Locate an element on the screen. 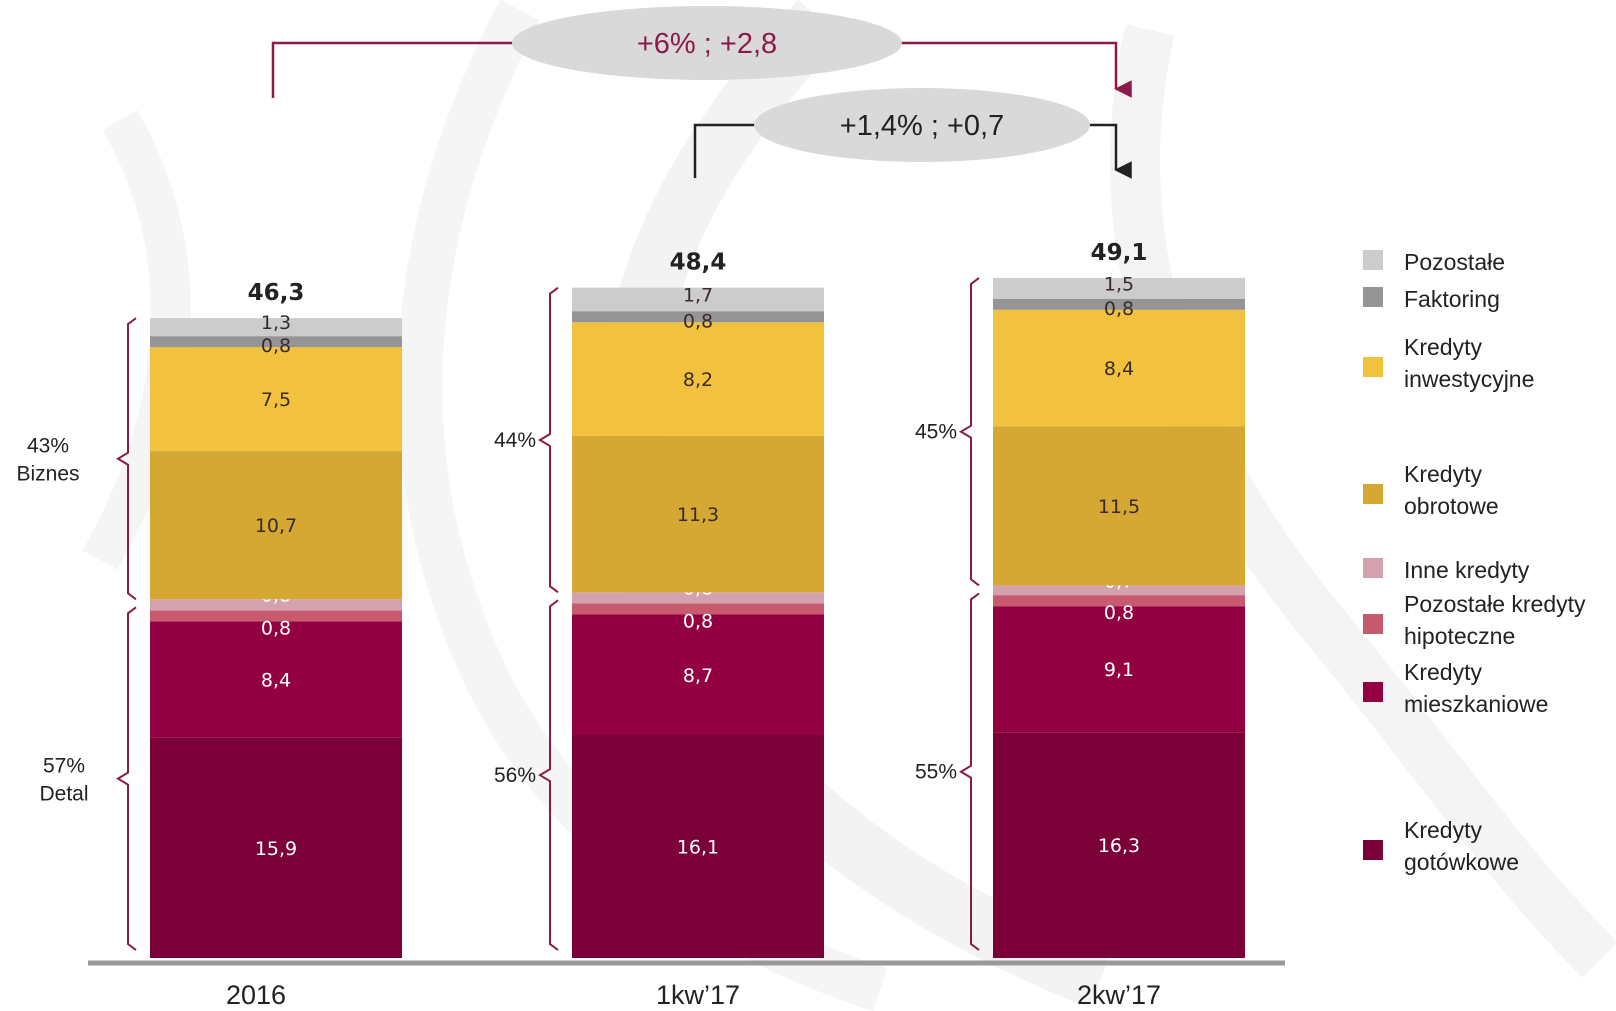 The height and width of the screenshot is (1011, 1616). value-label-kredyty-mieszkaniowe: 8,7 is located at coordinates (698, 676).